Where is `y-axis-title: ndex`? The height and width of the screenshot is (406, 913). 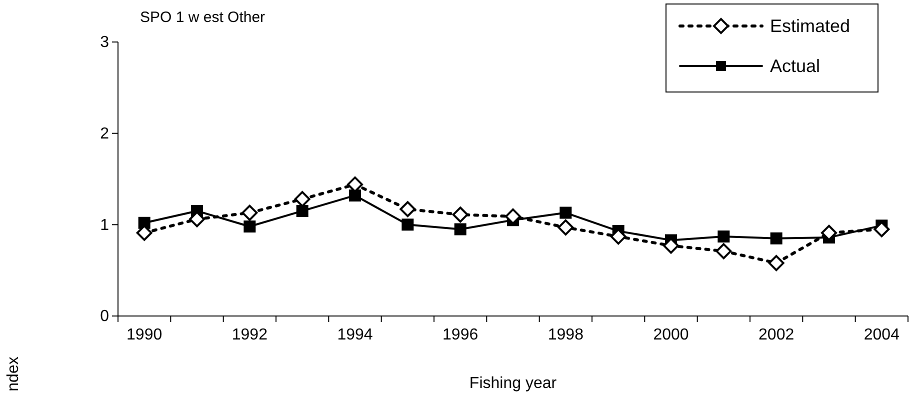 y-axis-title: ndex is located at coordinates (13, 374).